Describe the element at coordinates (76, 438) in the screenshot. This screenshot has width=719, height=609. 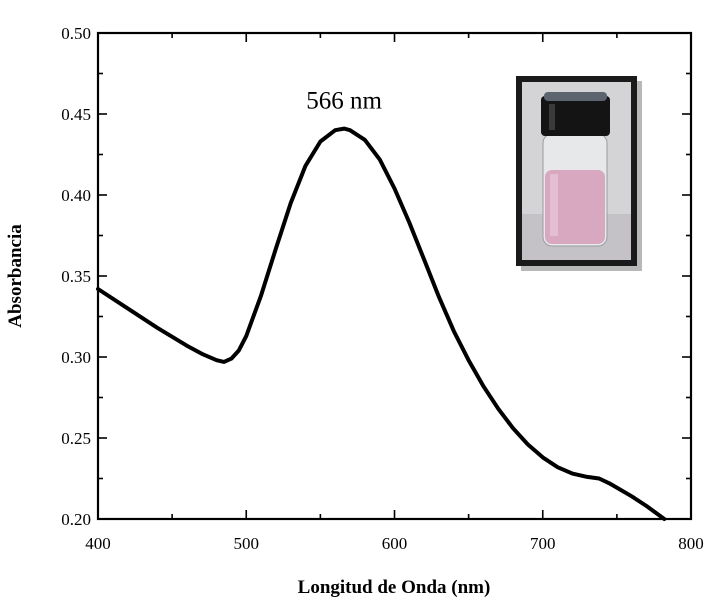
I see `y-tick-label: 0.25` at that location.